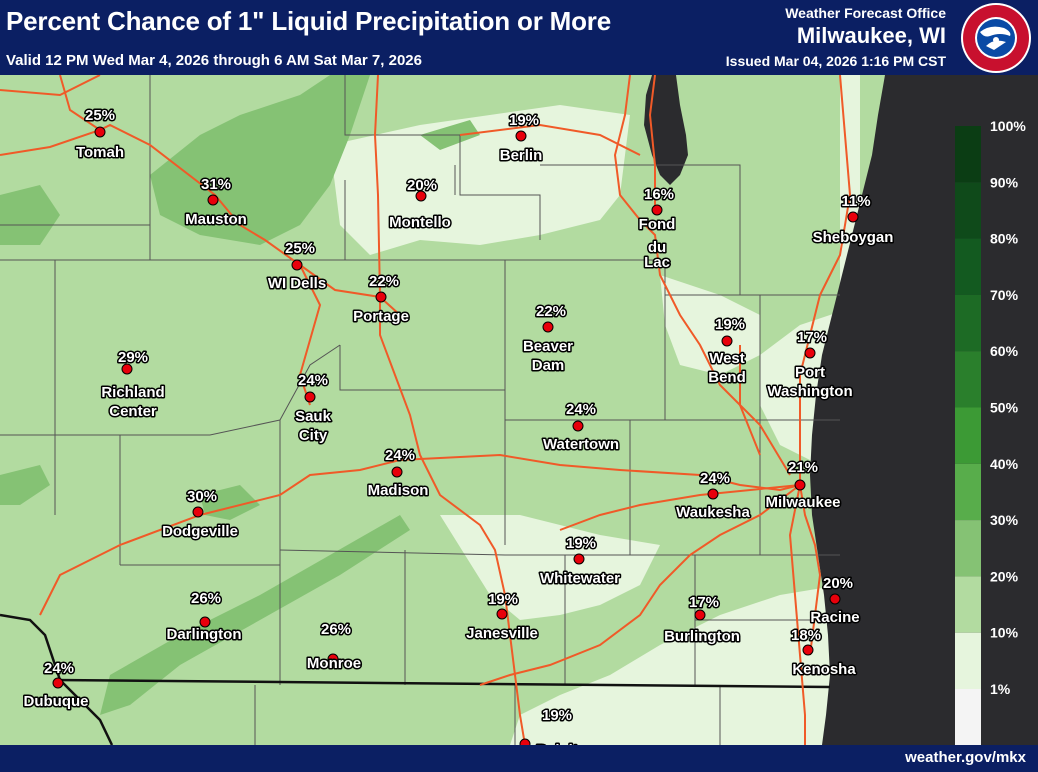 The image size is (1038, 772). Describe the element at coordinates (853, 220) in the screenshot. I see `city-sheboygan: 11% Sheboygan` at that location.